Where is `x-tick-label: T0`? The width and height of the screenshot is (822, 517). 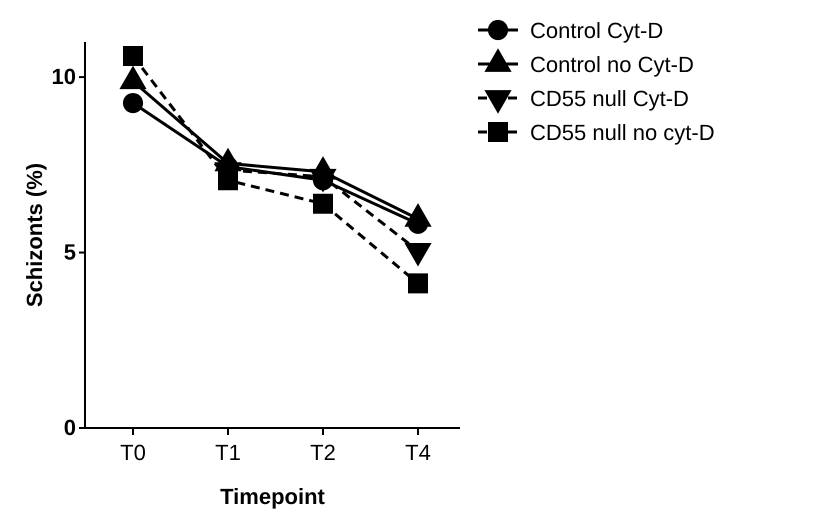
x-tick-label: T0 is located at coordinates (133, 452).